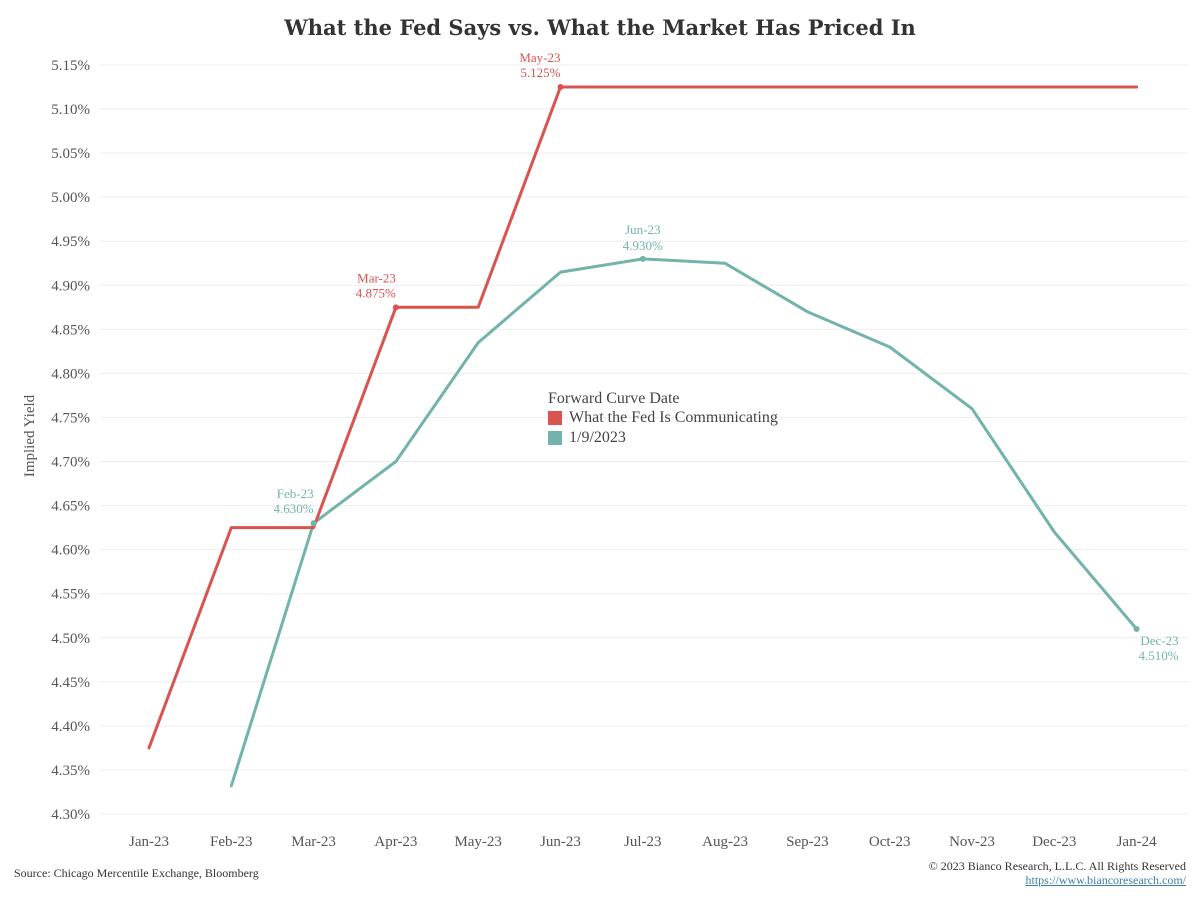 The image size is (1200, 900). Describe the element at coordinates (1137, 842) in the screenshot. I see `x-tick-label: Jan-24` at that location.